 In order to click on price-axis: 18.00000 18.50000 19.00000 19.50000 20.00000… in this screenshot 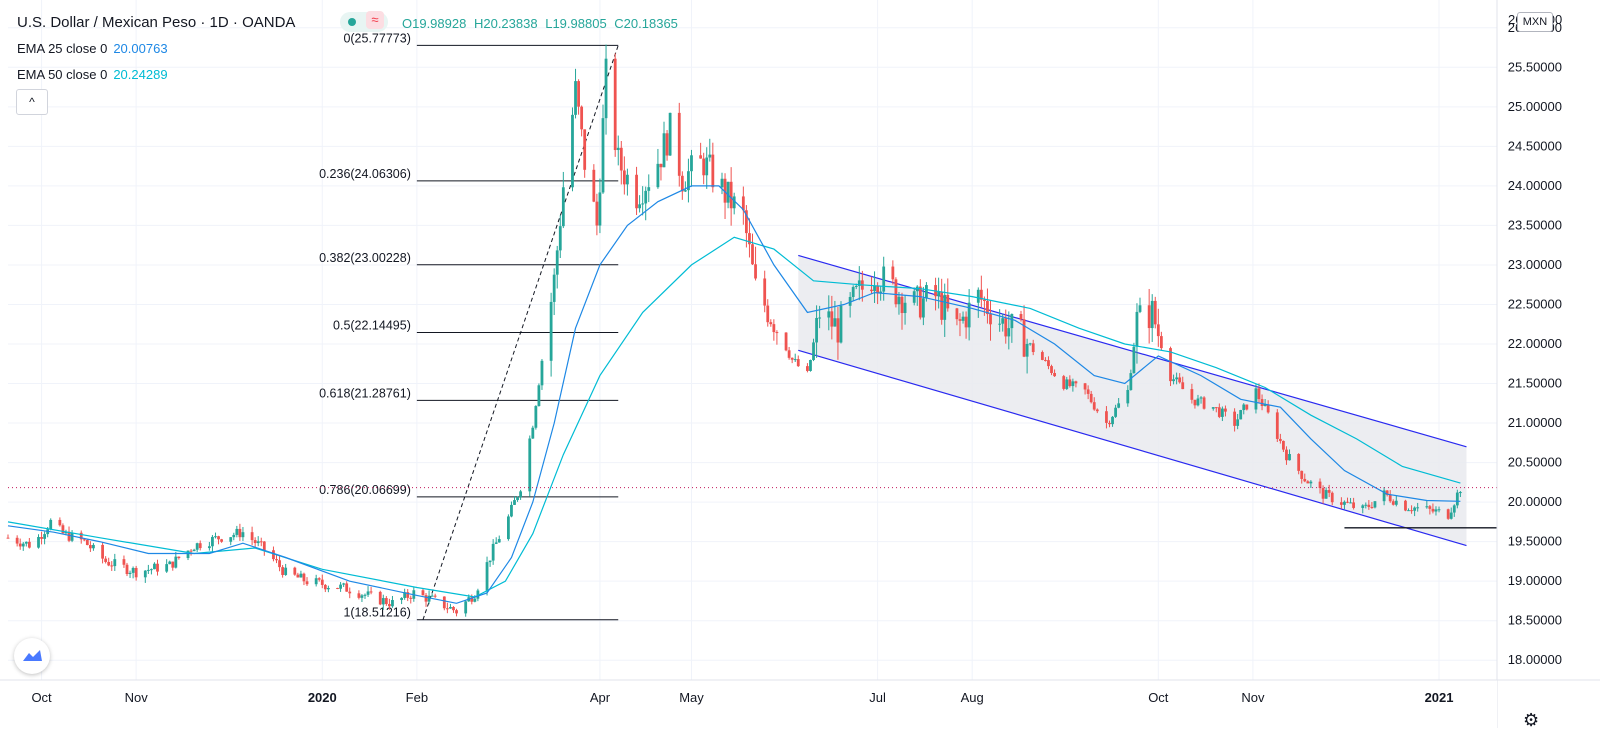, I will do `click(1548, 364)`.